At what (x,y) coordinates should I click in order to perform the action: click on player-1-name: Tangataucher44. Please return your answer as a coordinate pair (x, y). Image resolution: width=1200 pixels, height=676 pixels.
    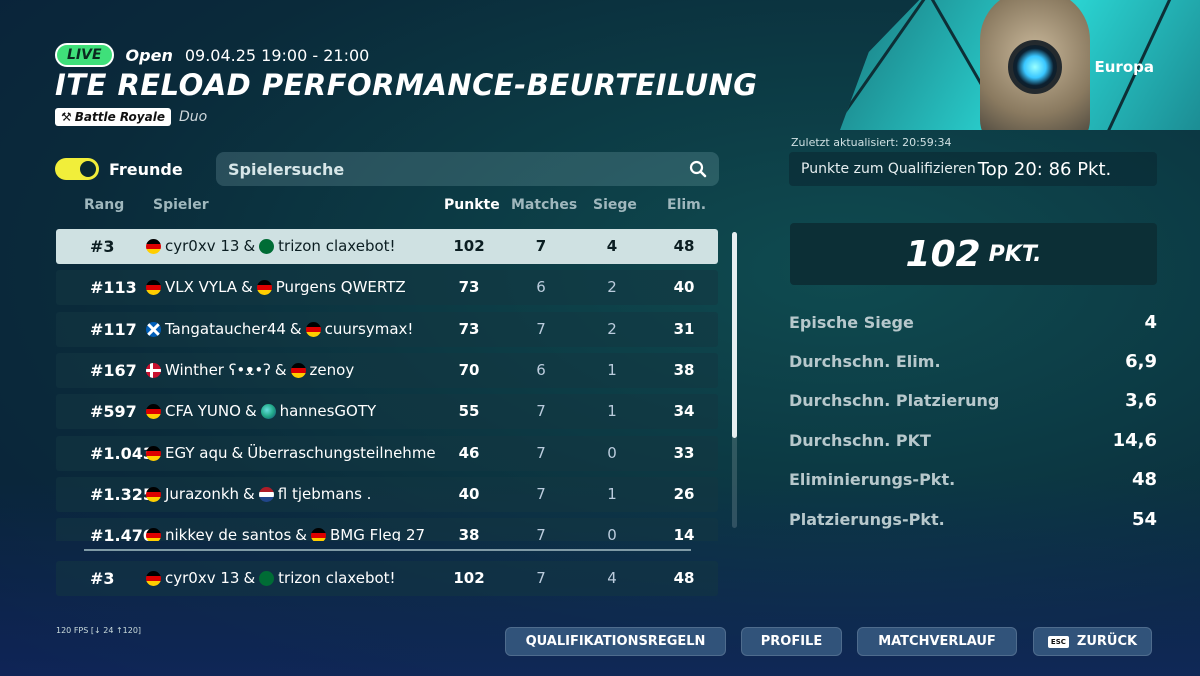
    Looking at the image, I should click on (225, 328).